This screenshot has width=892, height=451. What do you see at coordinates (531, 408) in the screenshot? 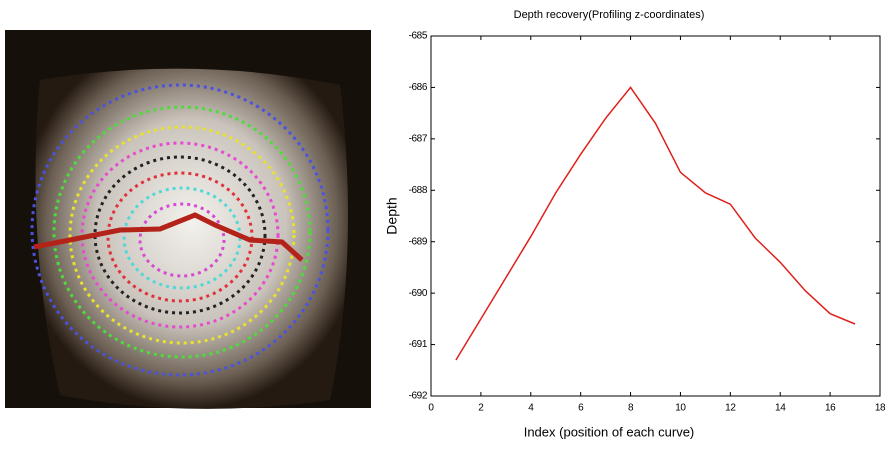
I see `x-tick-label: 4` at bounding box center [531, 408].